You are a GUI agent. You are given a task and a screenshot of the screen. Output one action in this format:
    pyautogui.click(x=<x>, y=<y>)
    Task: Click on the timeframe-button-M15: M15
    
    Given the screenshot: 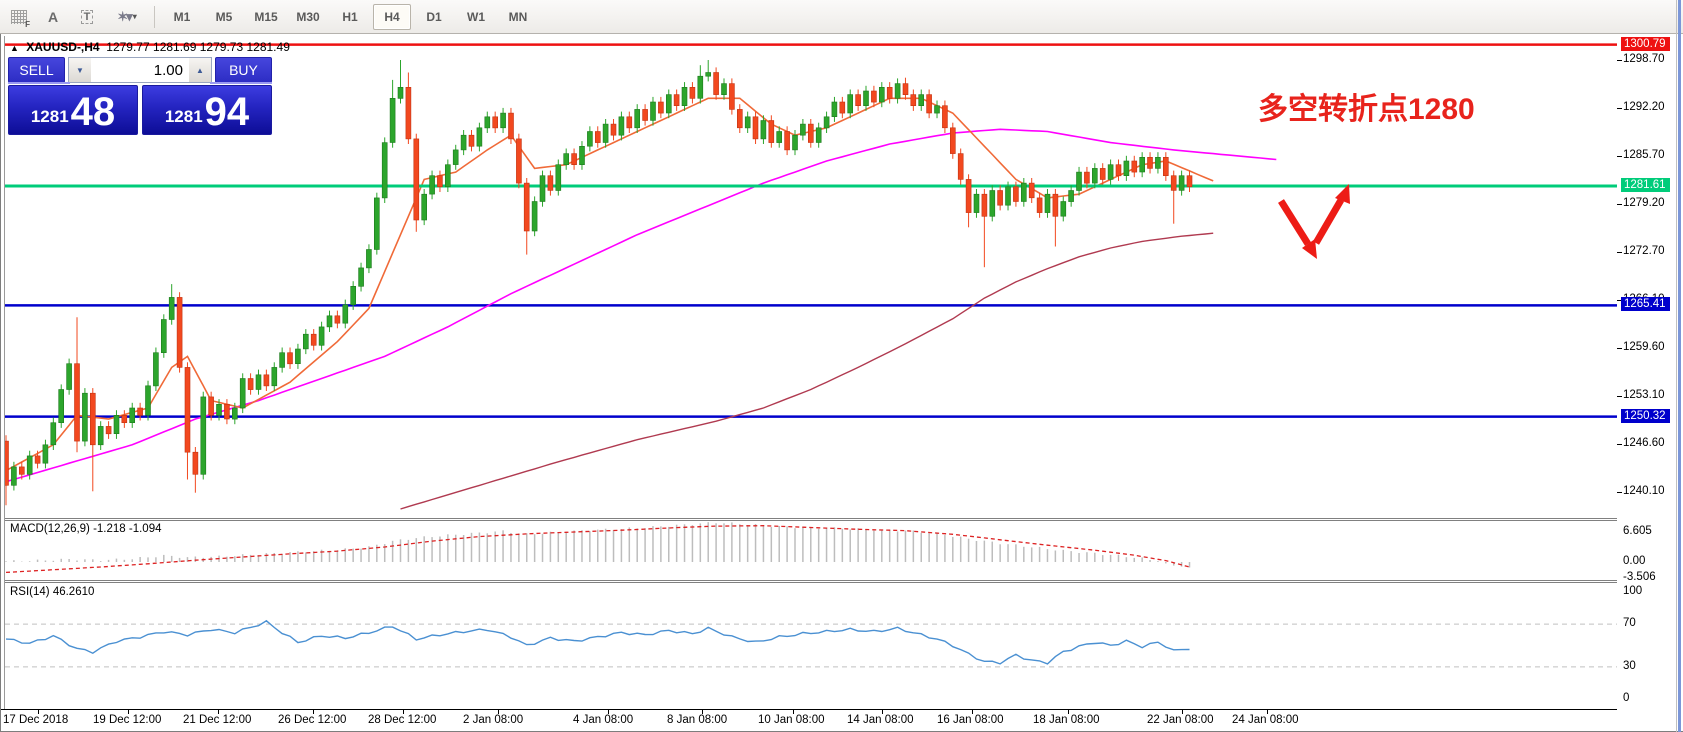 What is the action you would take?
    pyautogui.click(x=266, y=16)
    